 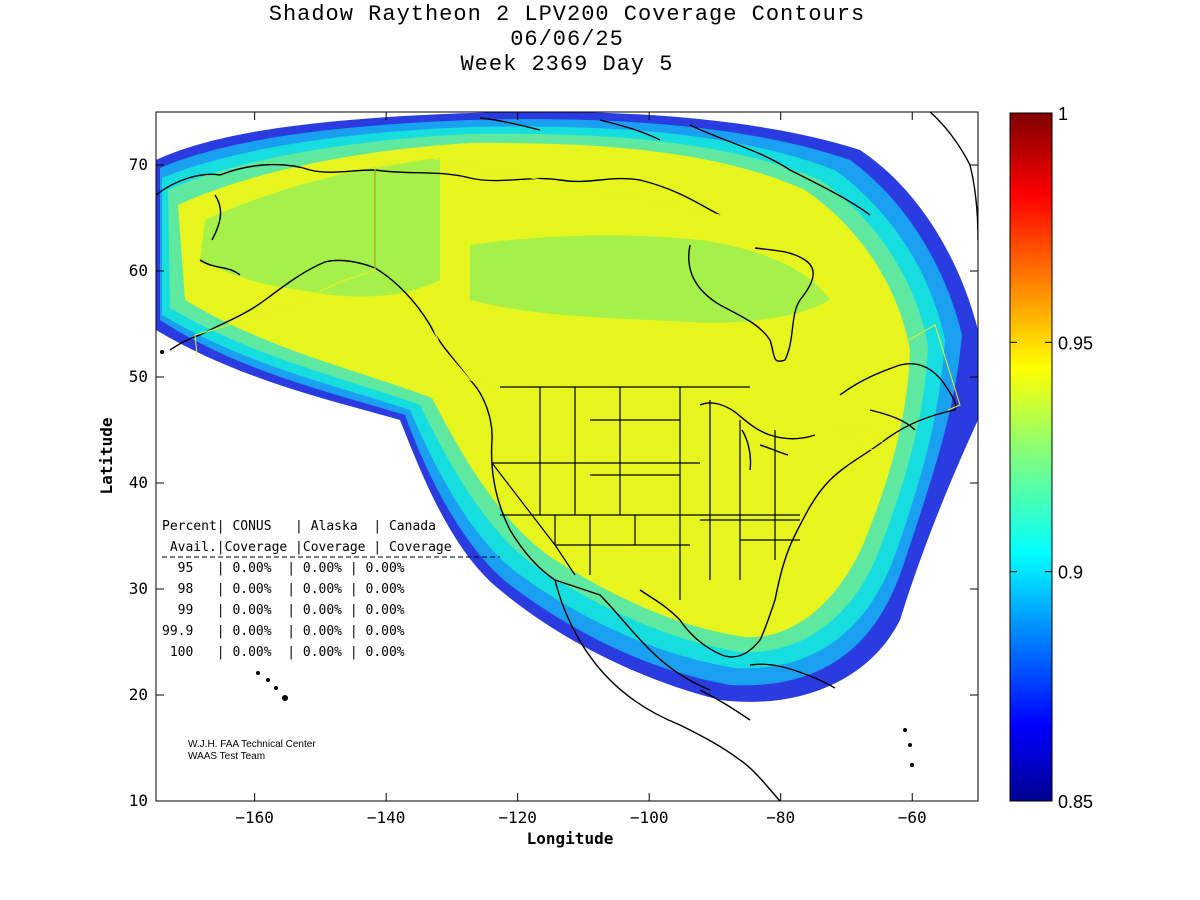 What do you see at coordinates (1075, 343) in the screenshot?
I see `colorbar-tick-label: 0.95` at bounding box center [1075, 343].